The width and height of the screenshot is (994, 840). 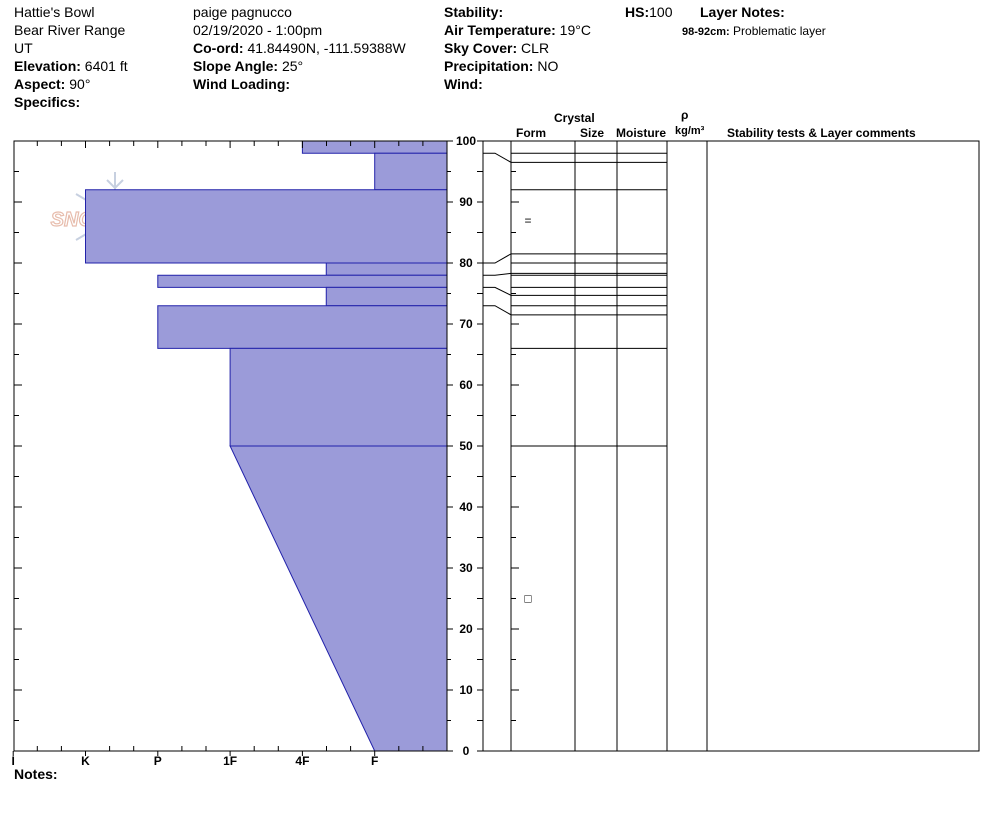 I want to click on slope-field: Slope Angle: 25°, so click(x=248, y=66).